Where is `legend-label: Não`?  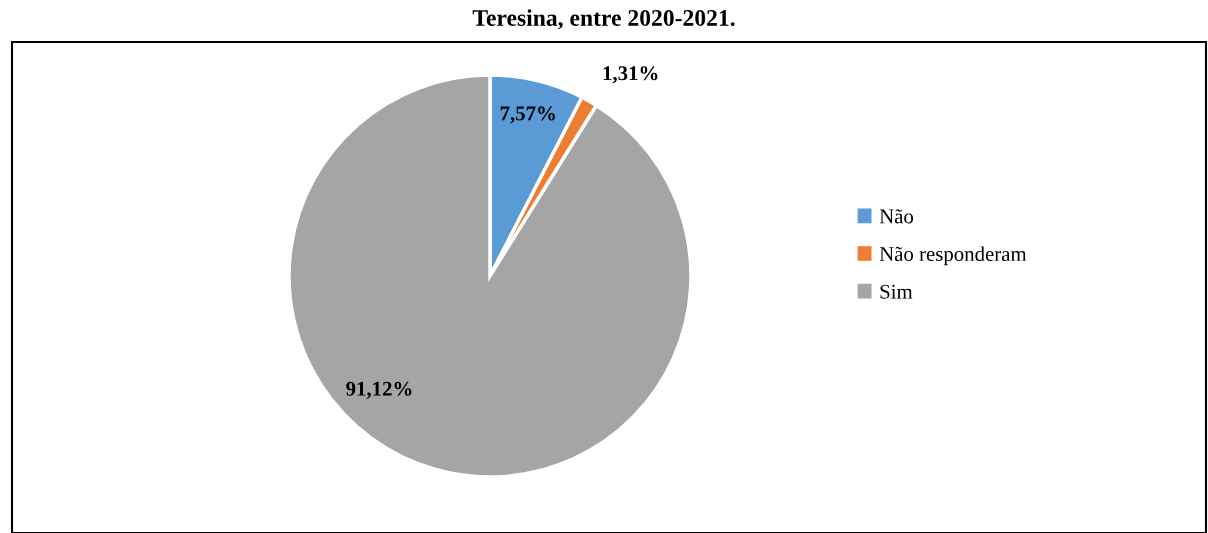
legend-label: Não is located at coordinates (896, 216).